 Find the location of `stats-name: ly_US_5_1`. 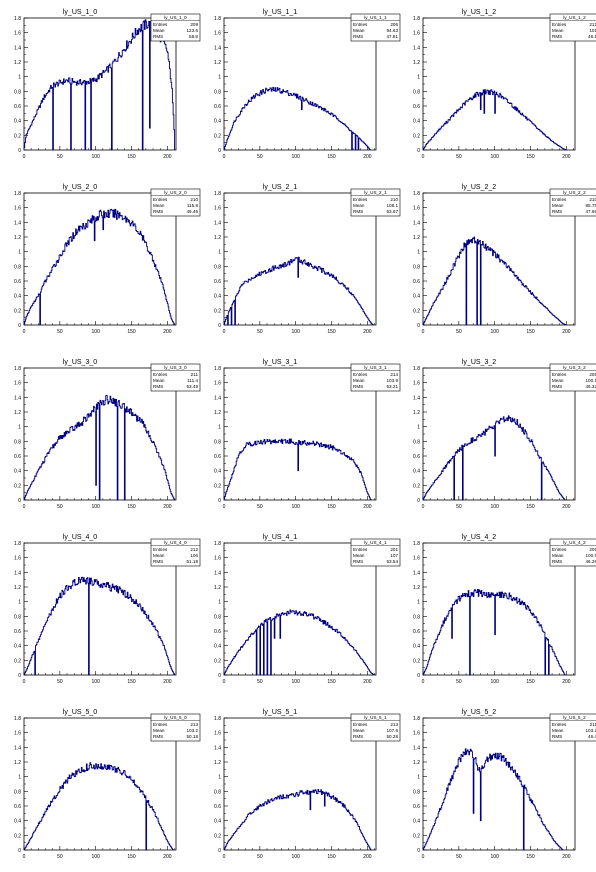

stats-name: ly_US_5_1 is located at coordinates (375, 717).